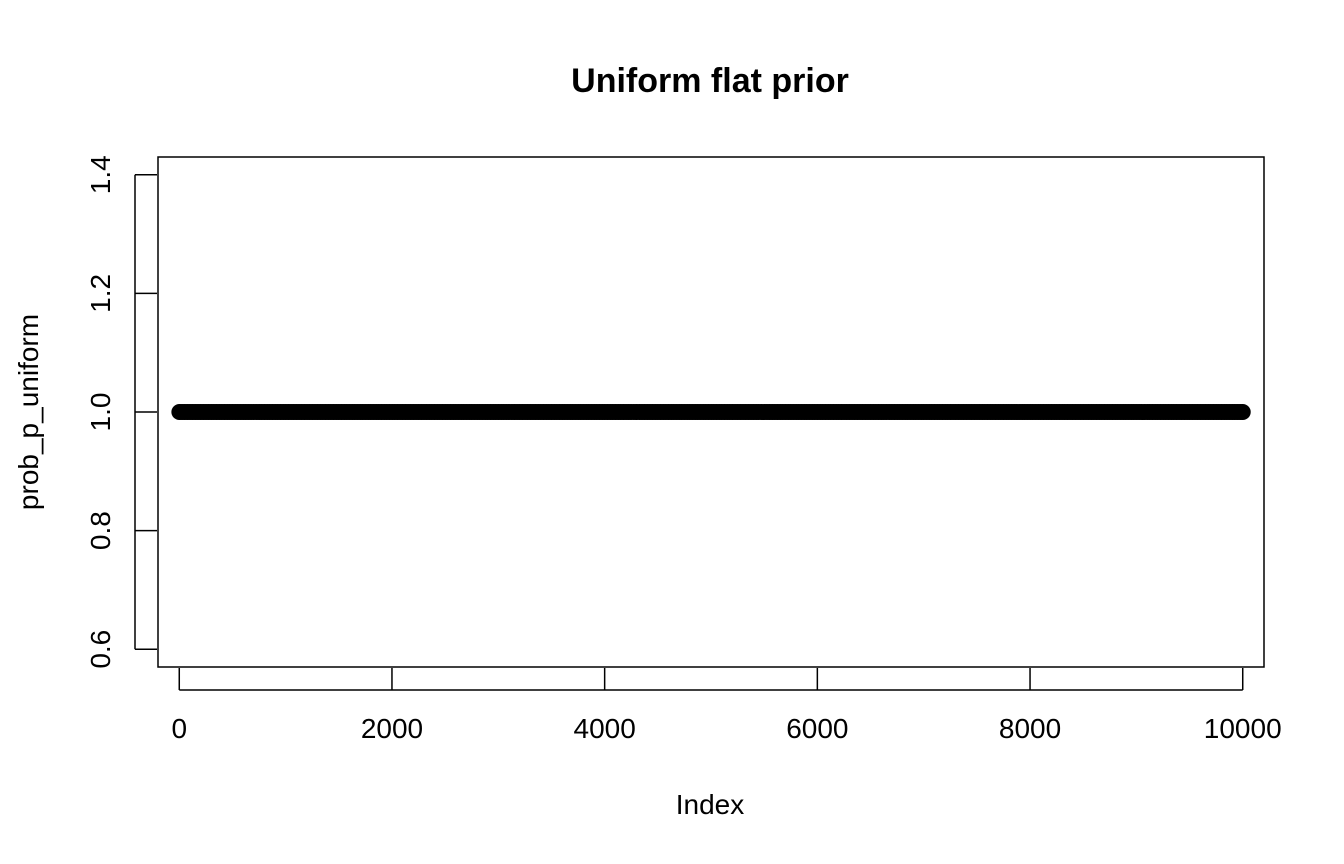  Describe the element at coordinates (710, 804) in the screenshot. I see `x-axis-label: Index` at that location.